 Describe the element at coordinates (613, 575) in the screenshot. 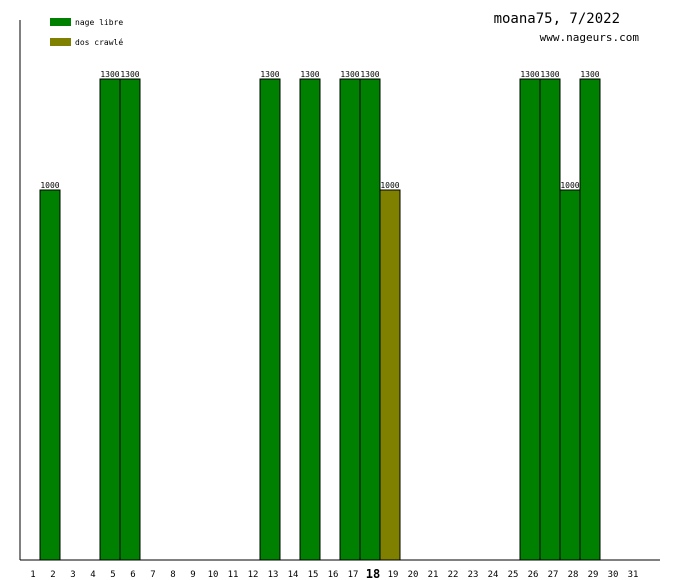

I see `x-tick-label: 30` at that location.